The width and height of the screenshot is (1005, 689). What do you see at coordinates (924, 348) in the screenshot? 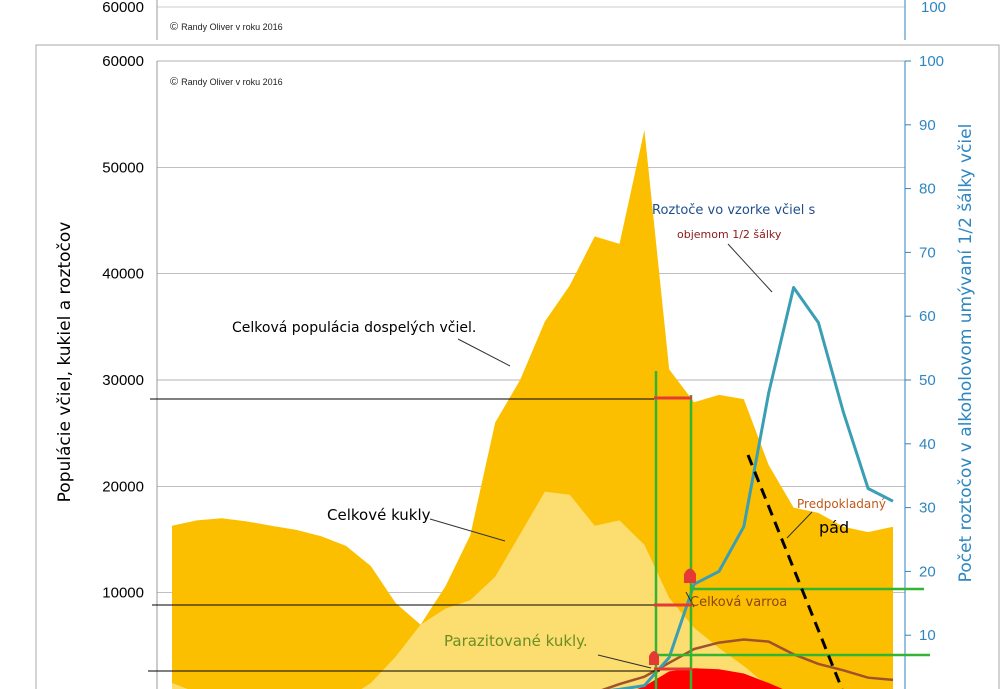
I see `right-axis-ticks: 100 90 80 70 60 50 40 30 20 10` at bounding box center [924, 348].